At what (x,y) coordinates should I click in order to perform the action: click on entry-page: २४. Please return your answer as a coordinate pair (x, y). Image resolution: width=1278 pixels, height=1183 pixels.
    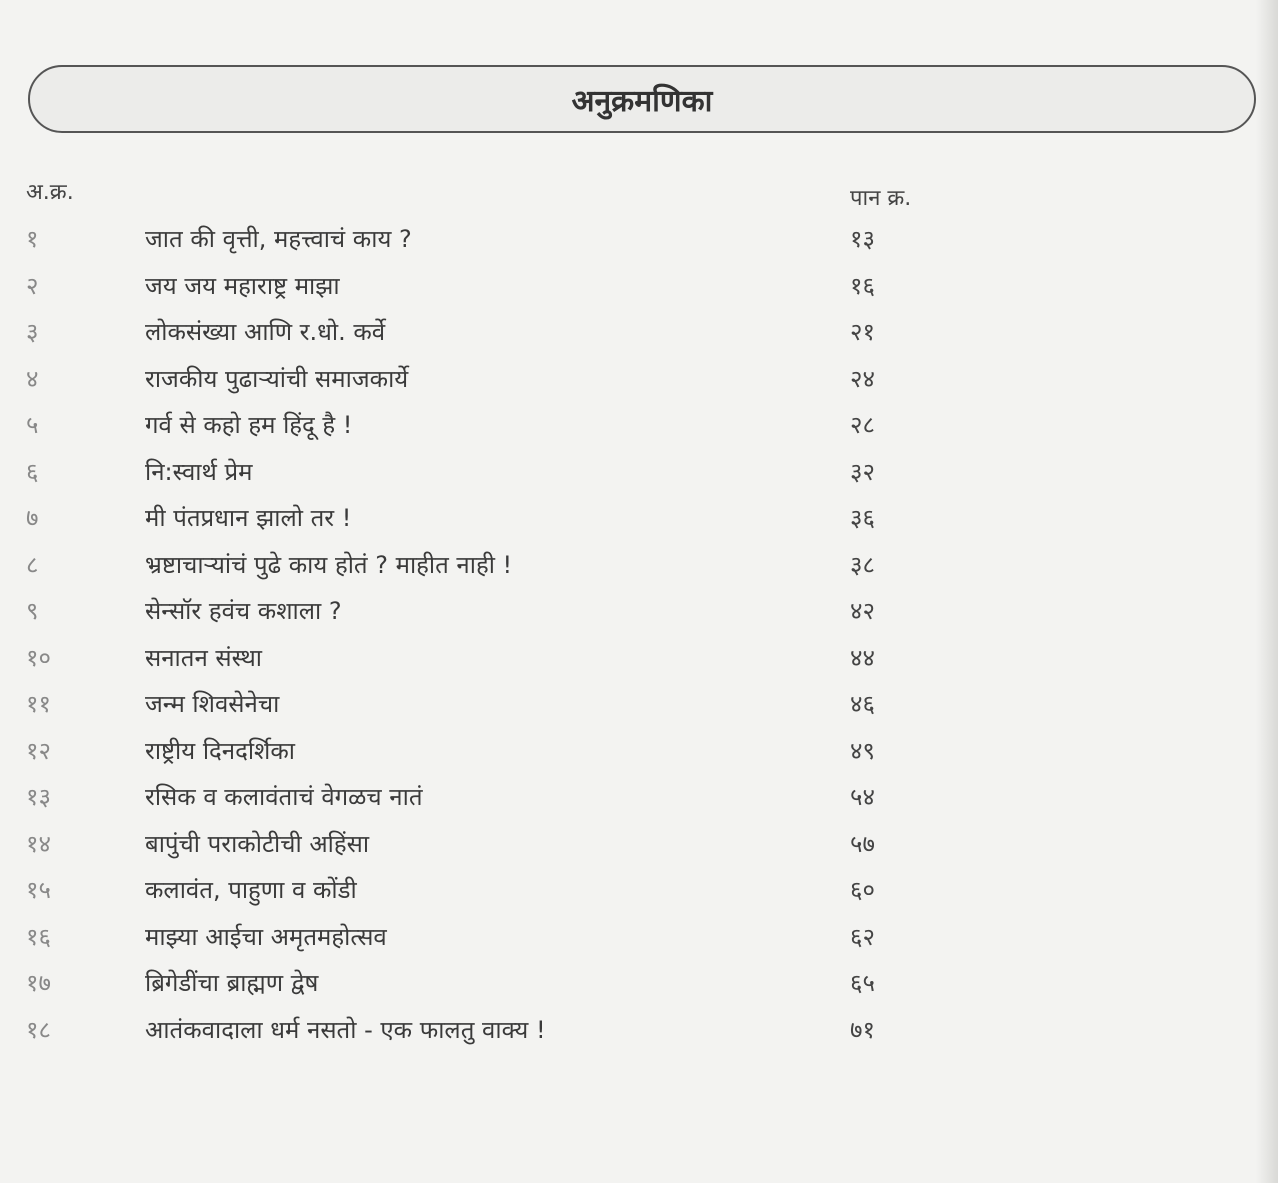
    Looking at the image, I should click on (862, 378).